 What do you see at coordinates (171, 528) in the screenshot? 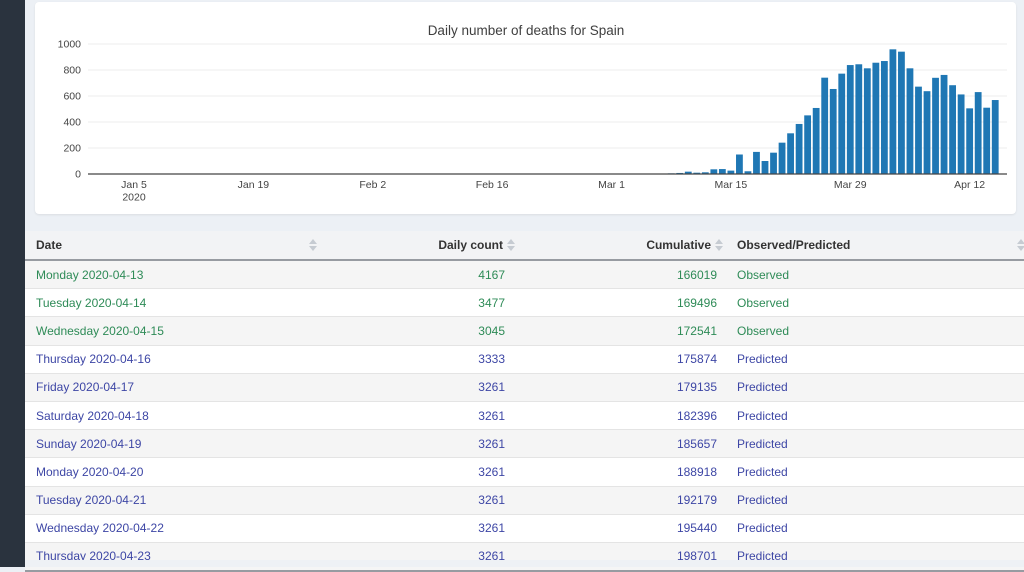
I see `cell-date: Wednesday 2020-04-22` at bounding box center [171, 528].